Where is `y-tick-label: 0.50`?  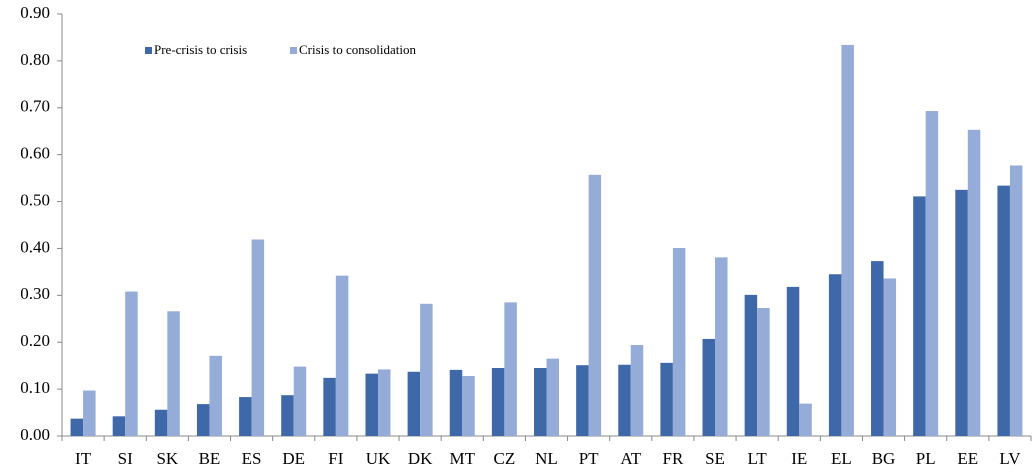 y-tick-label: 0.50 is located at coordinates (35, 199).